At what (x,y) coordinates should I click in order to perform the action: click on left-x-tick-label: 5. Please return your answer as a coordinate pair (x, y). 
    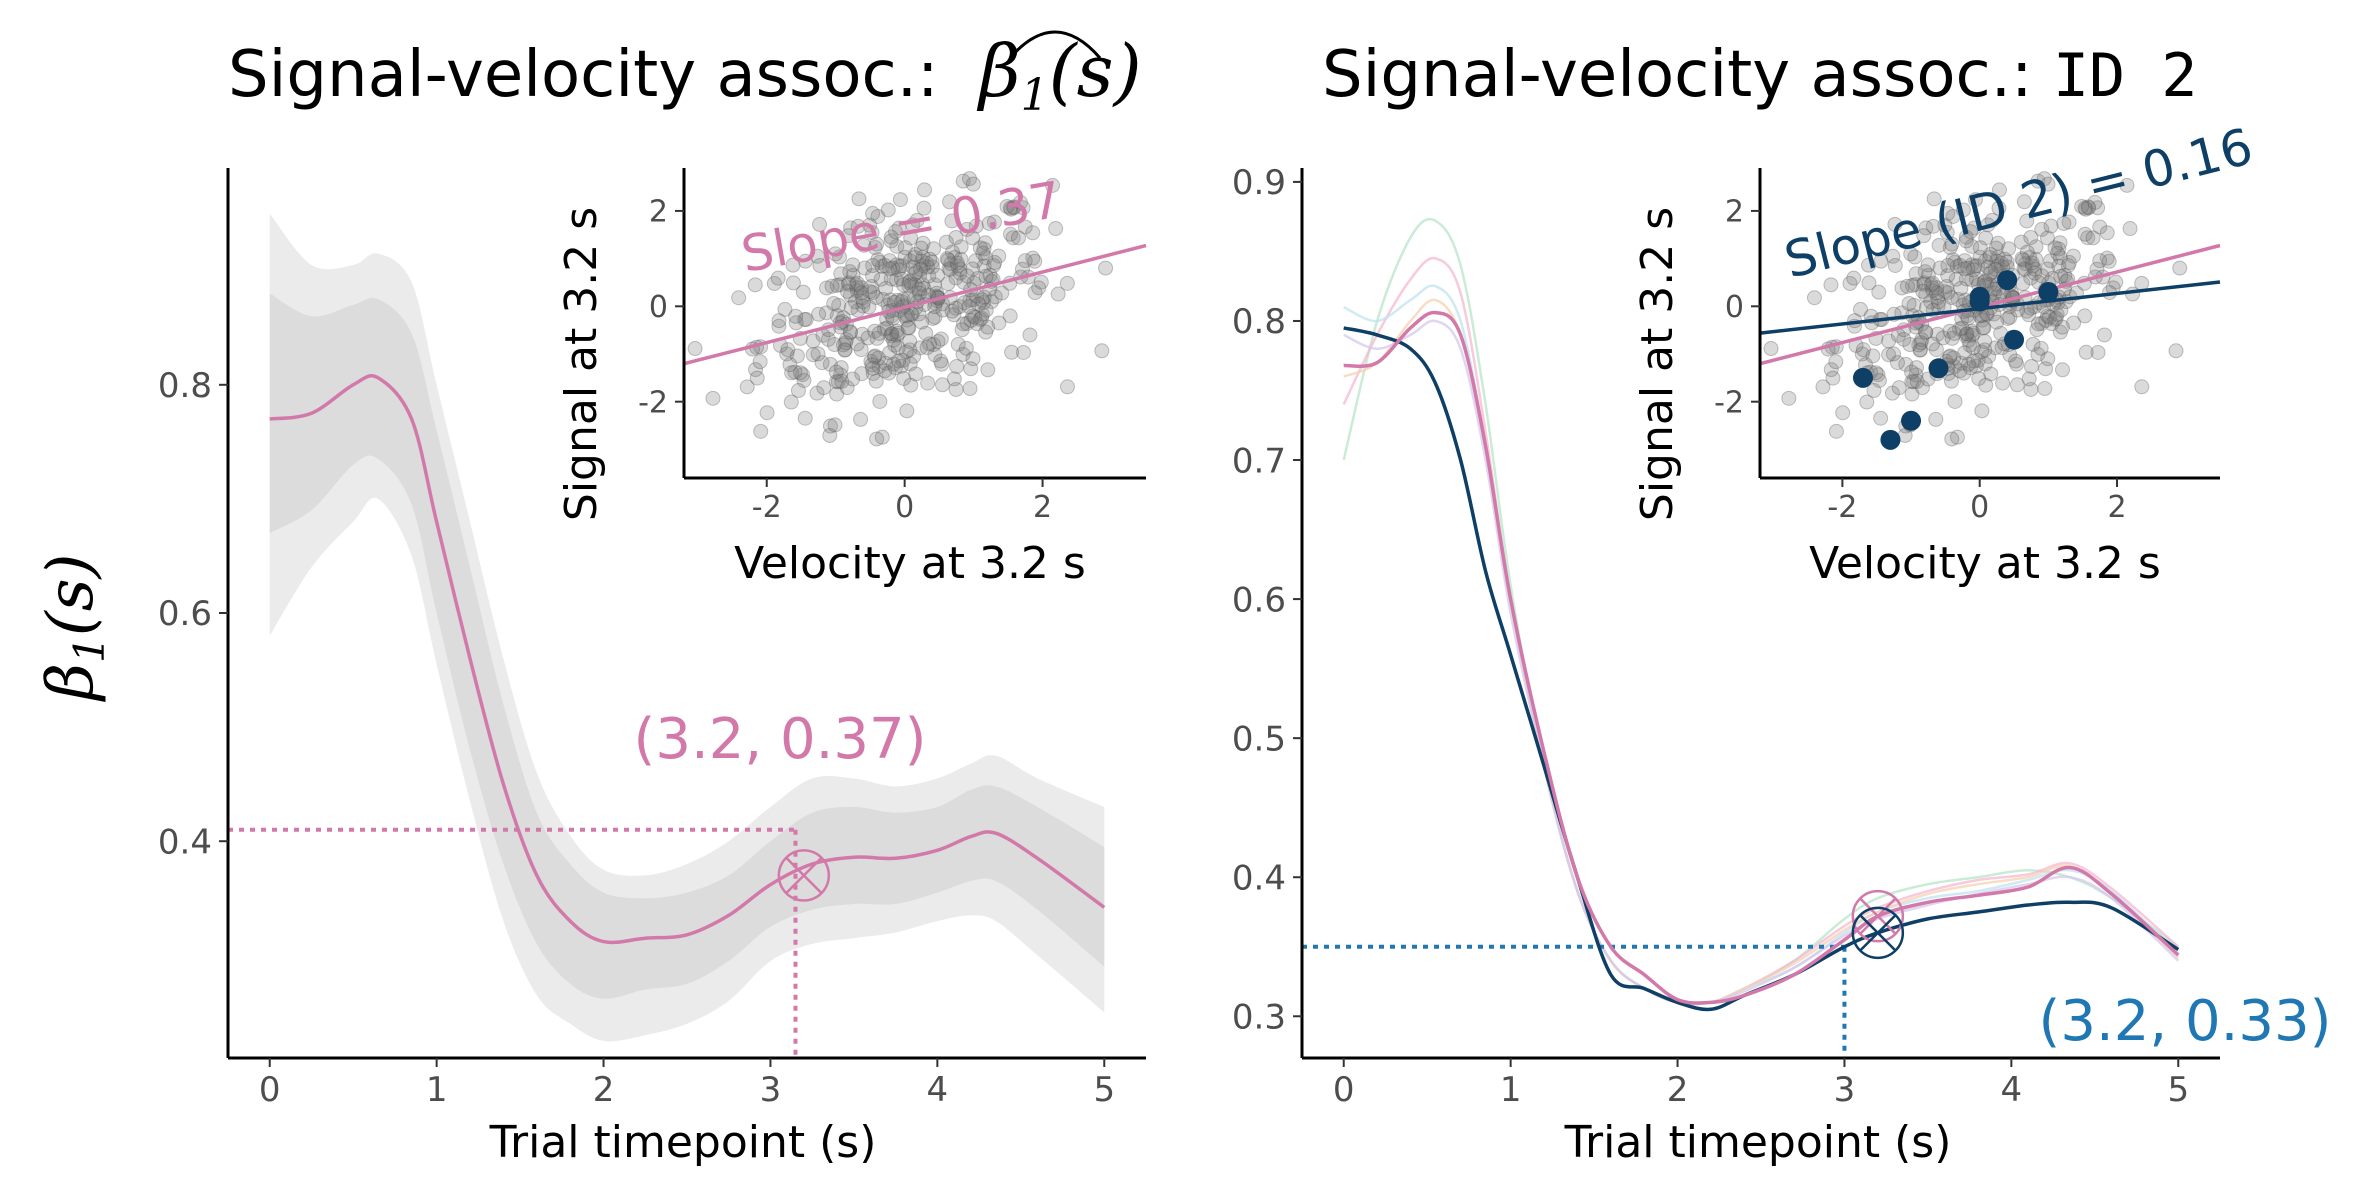
    Looking at the image, I should click on (1104, 1090).